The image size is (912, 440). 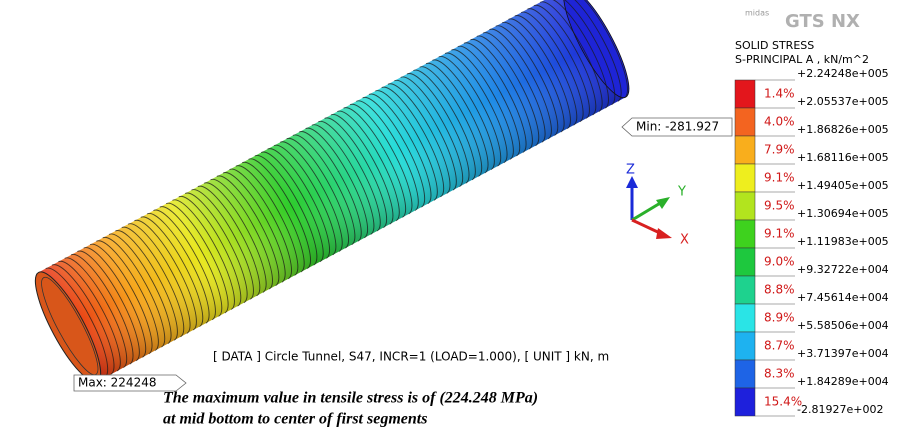 I want to click on min-callout, so click(x=677, y=127).